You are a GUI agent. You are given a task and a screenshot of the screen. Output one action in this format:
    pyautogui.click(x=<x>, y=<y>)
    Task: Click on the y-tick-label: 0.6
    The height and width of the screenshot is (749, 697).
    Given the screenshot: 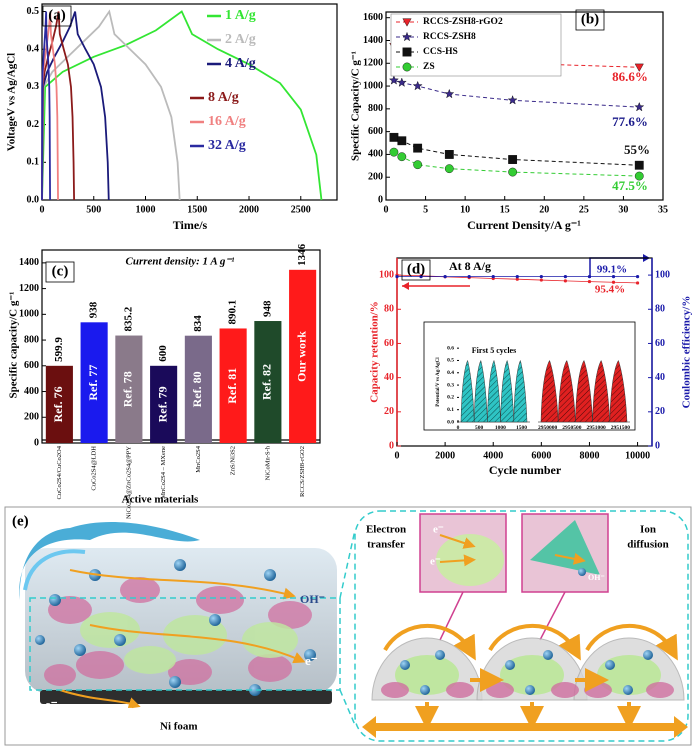 What is the action you would take?
    pyautogui.click(x=450, y=348)
    